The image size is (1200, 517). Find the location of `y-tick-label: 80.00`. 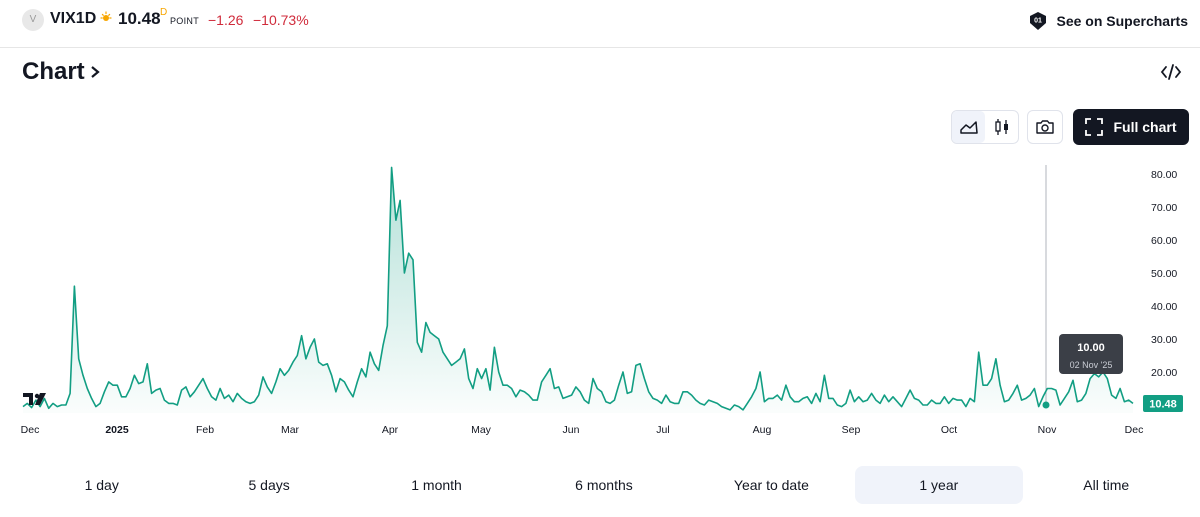

y-tick-label: 80.00 is located at coordinates (1164, 175).